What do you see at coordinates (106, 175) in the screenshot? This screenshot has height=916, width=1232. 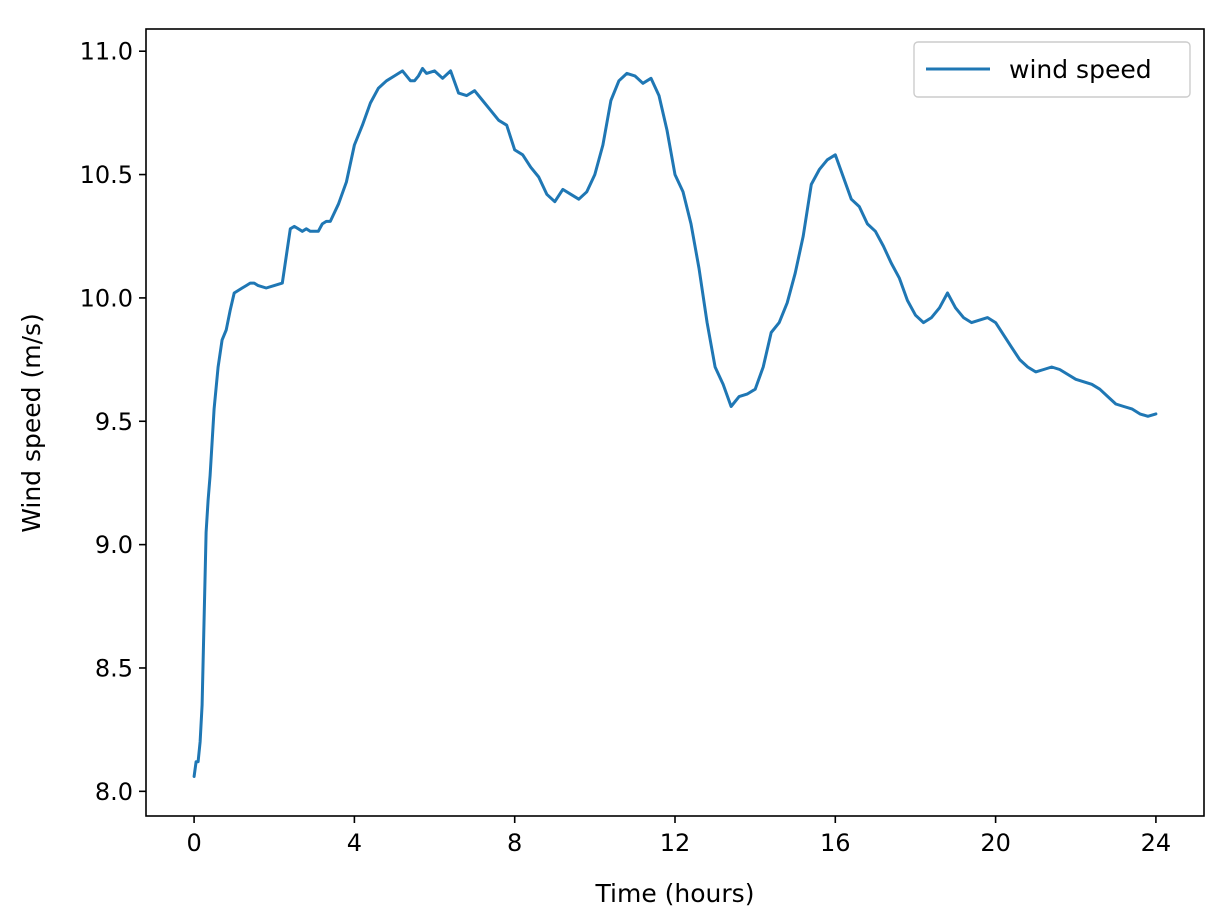 I see `y-tick-label: 10.5` at bounding box center [106, 175].